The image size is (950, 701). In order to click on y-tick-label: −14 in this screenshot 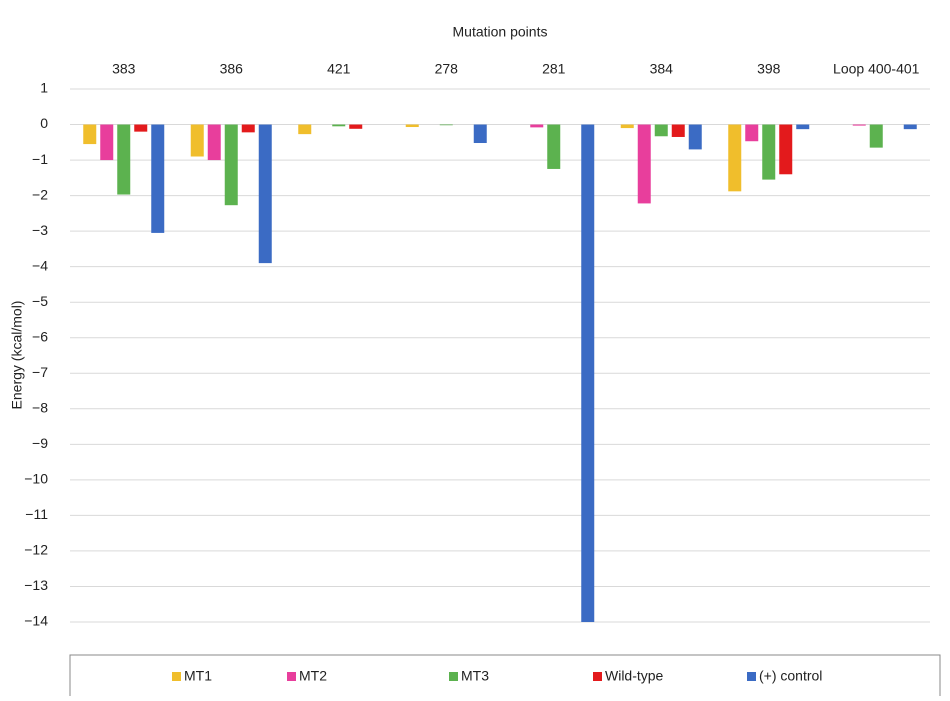, I will do `click(36, 621)`.